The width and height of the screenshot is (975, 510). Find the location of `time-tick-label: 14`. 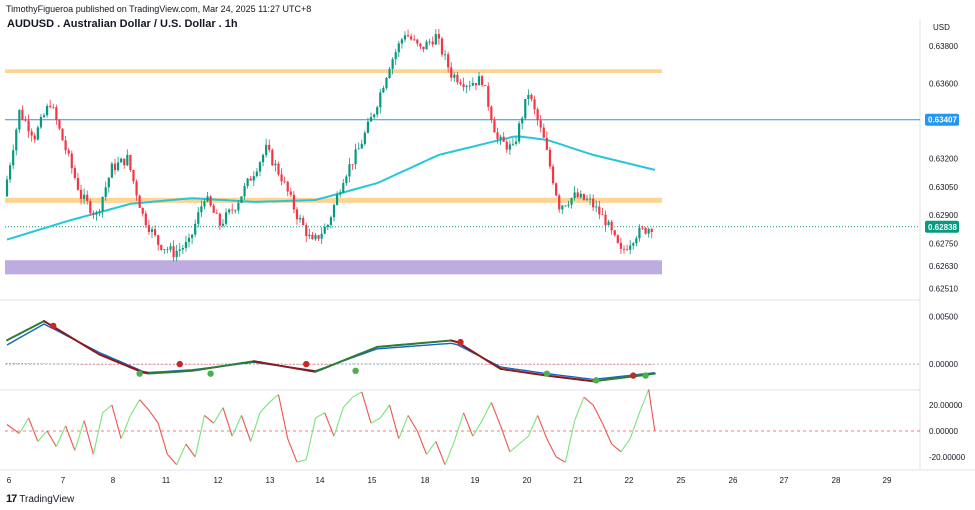

time-tick-label: 14 is located at coordinates (320, 480).